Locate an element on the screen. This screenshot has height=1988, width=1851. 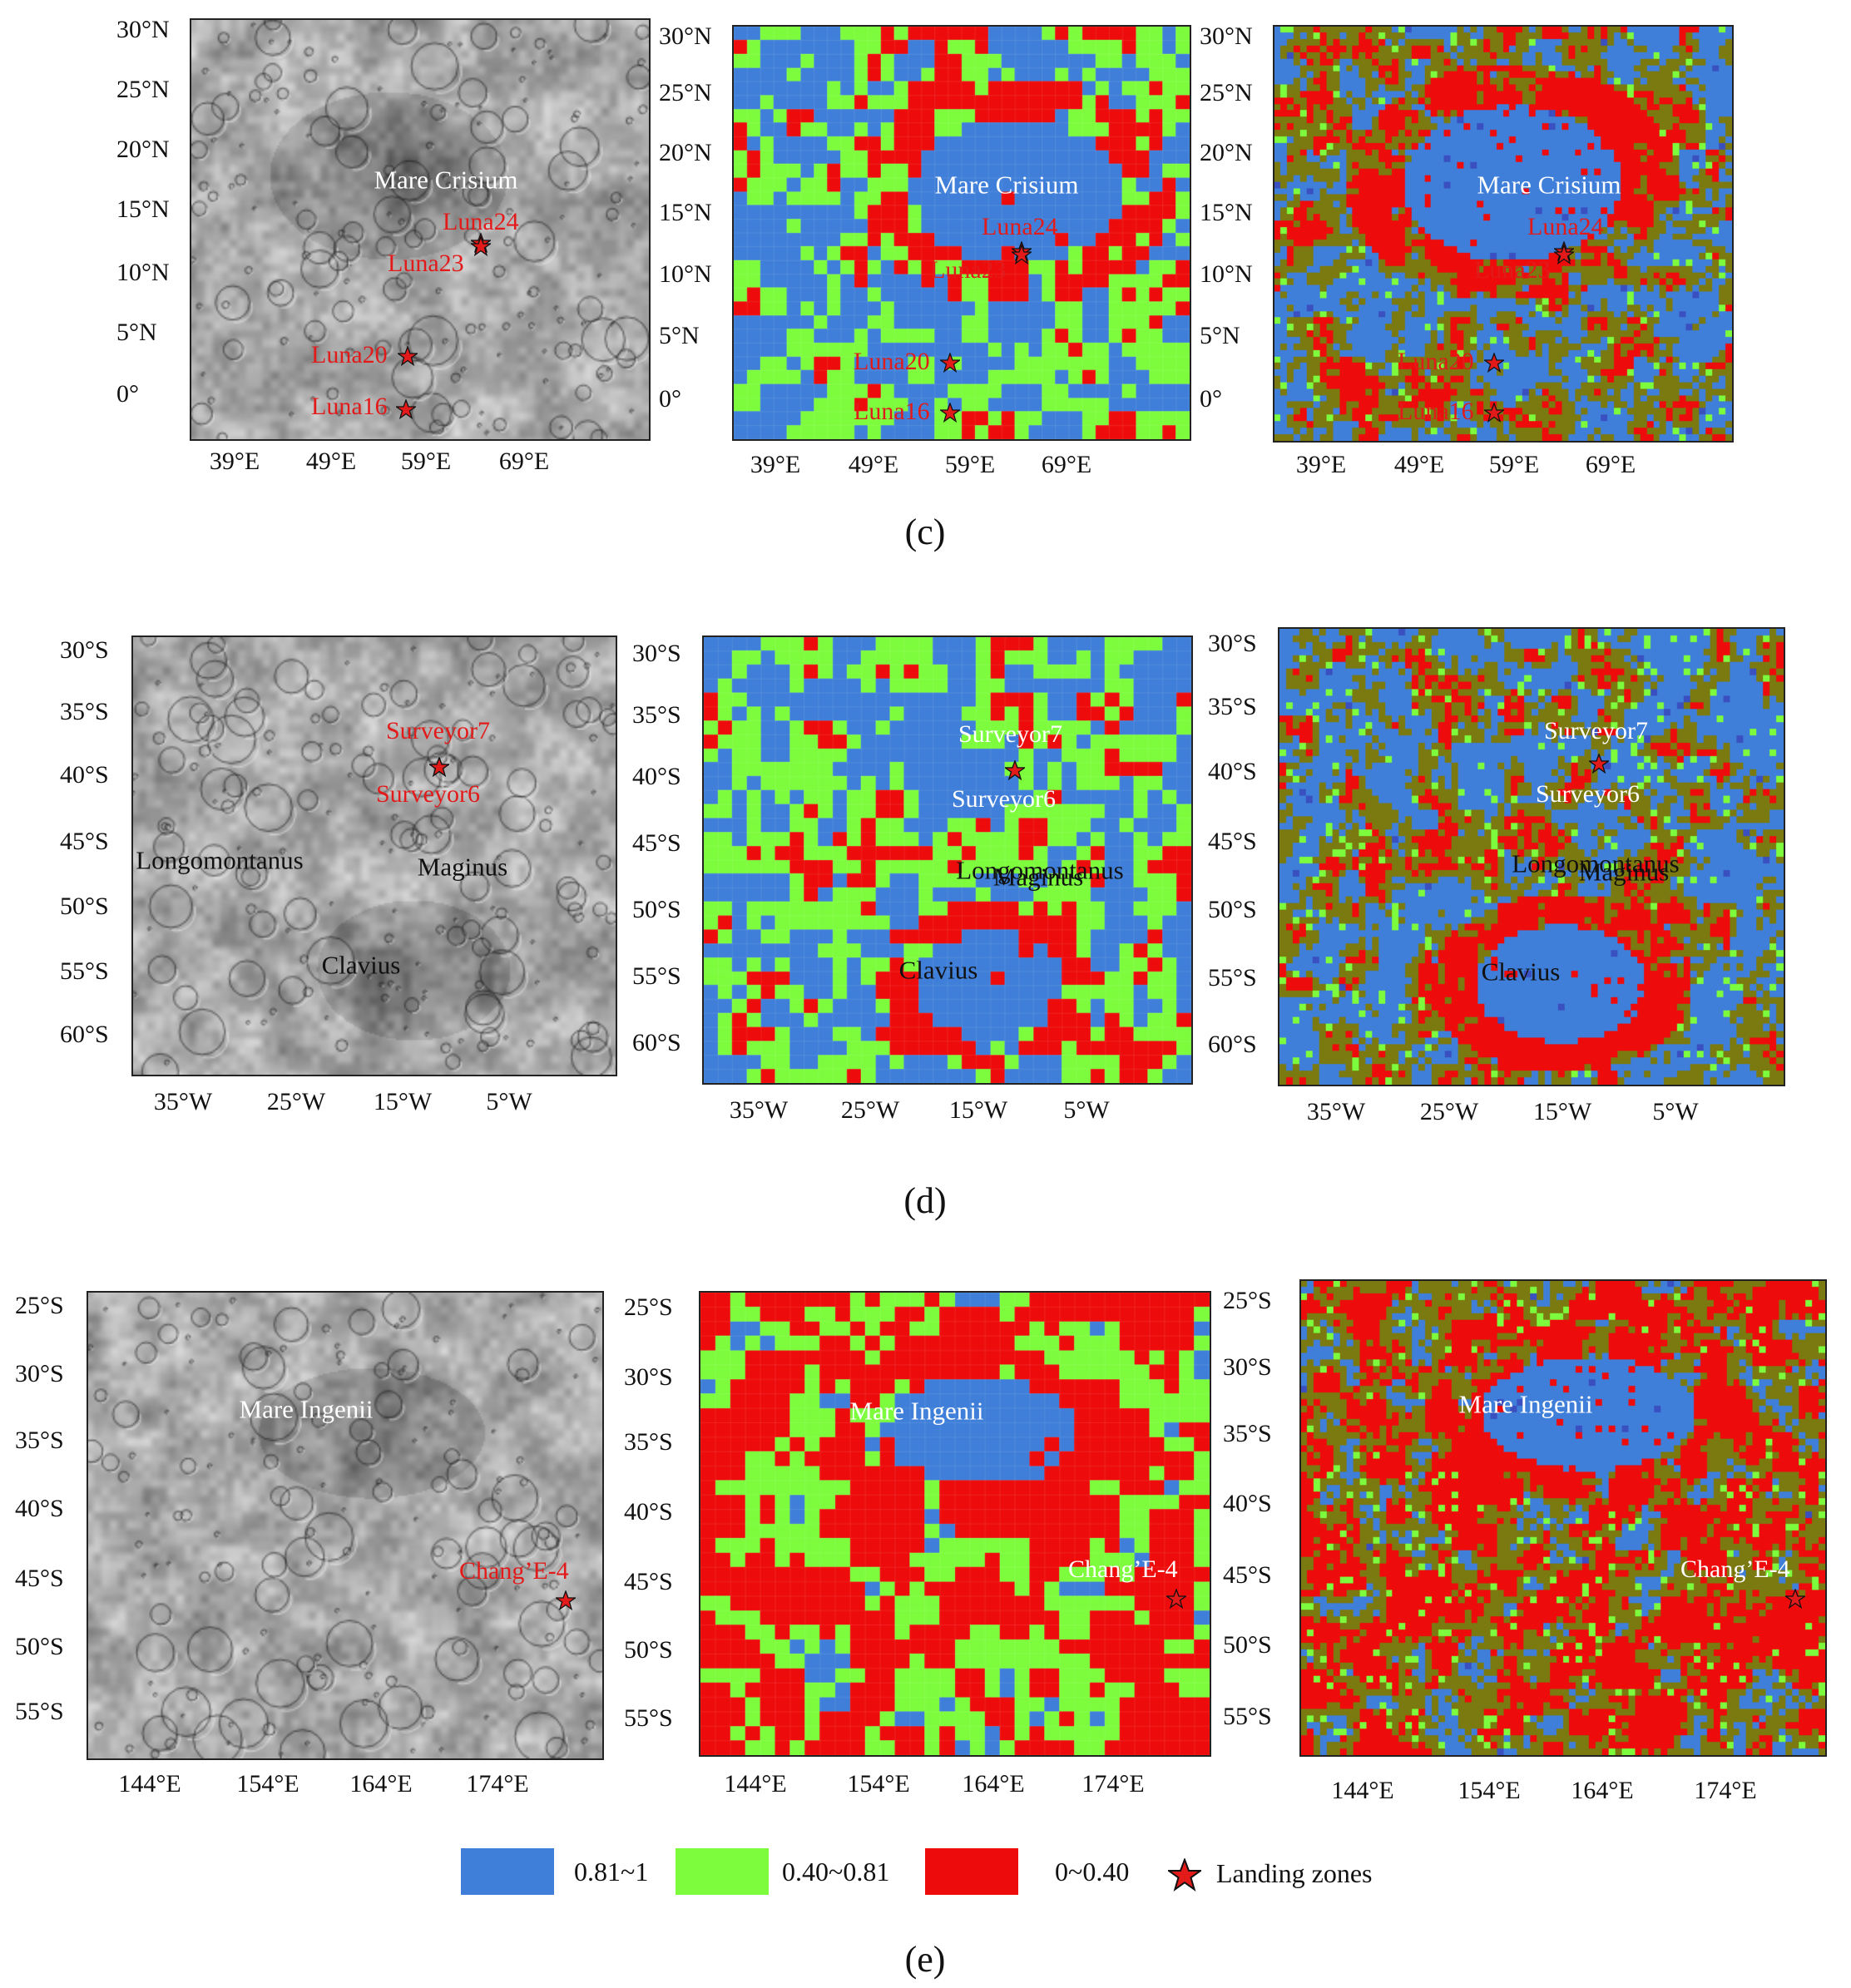
feature-label-d1: Longomontanus is located at coordinates (220, 860).